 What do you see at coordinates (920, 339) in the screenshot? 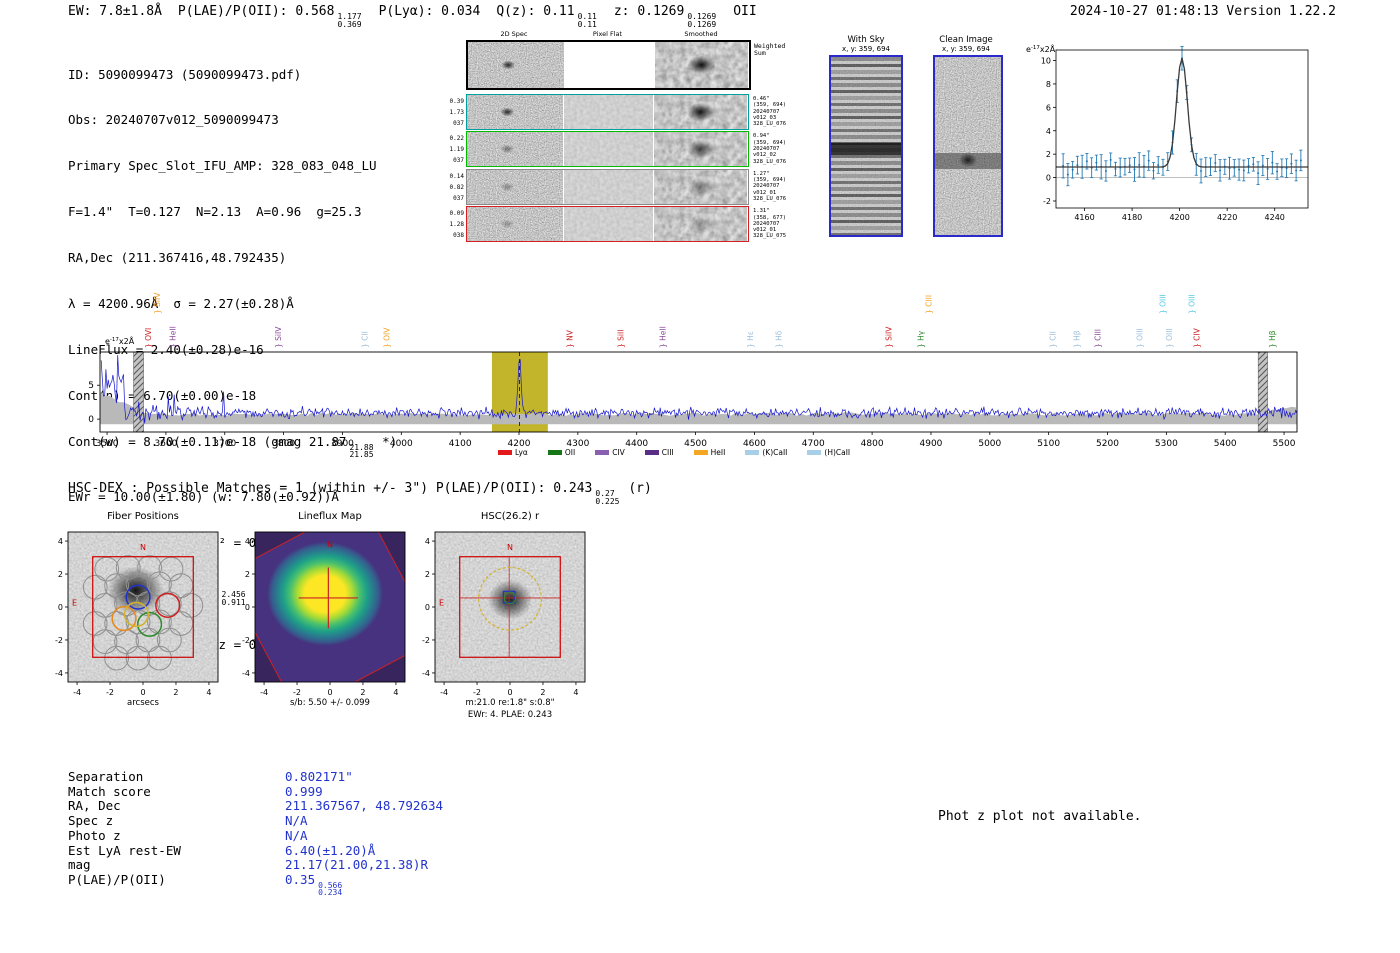
I see `emission-line-label: } Hγ` at bounding box center [920, 339].